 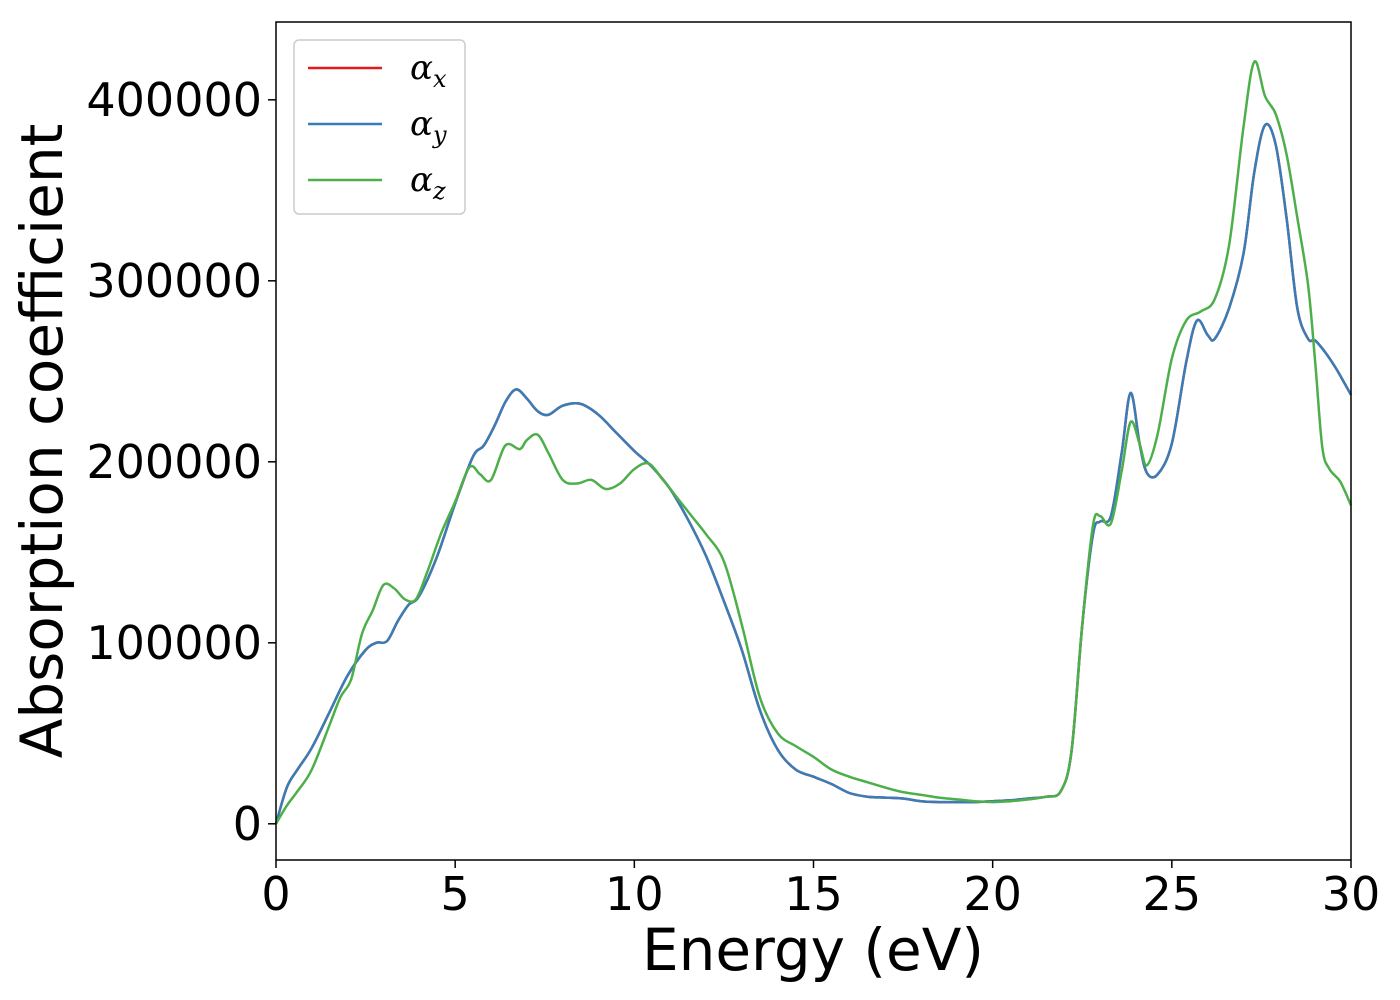 I want to click on x-tick-label: 25, so click(x=1172, y=894).